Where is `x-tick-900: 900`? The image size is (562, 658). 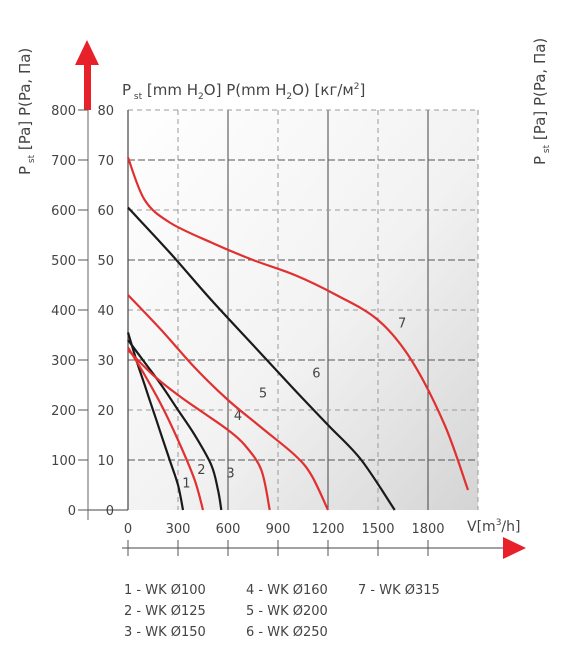 x-tick-900: 900 is located at coordinates (278, 529).